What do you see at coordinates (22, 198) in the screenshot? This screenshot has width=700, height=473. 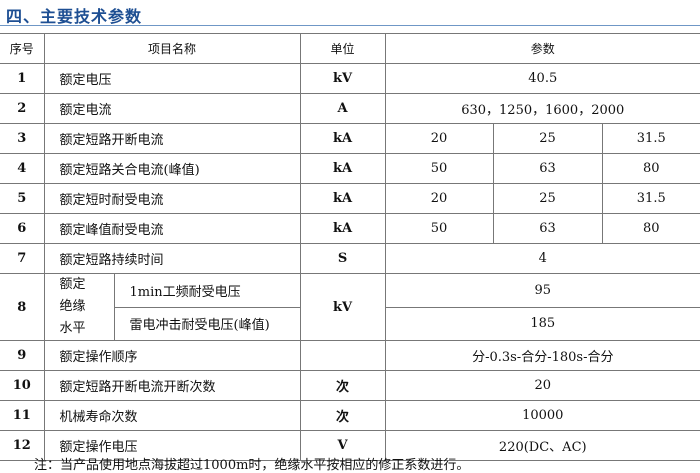 I see `table-cell: 5` at bounding box center [22, 198].